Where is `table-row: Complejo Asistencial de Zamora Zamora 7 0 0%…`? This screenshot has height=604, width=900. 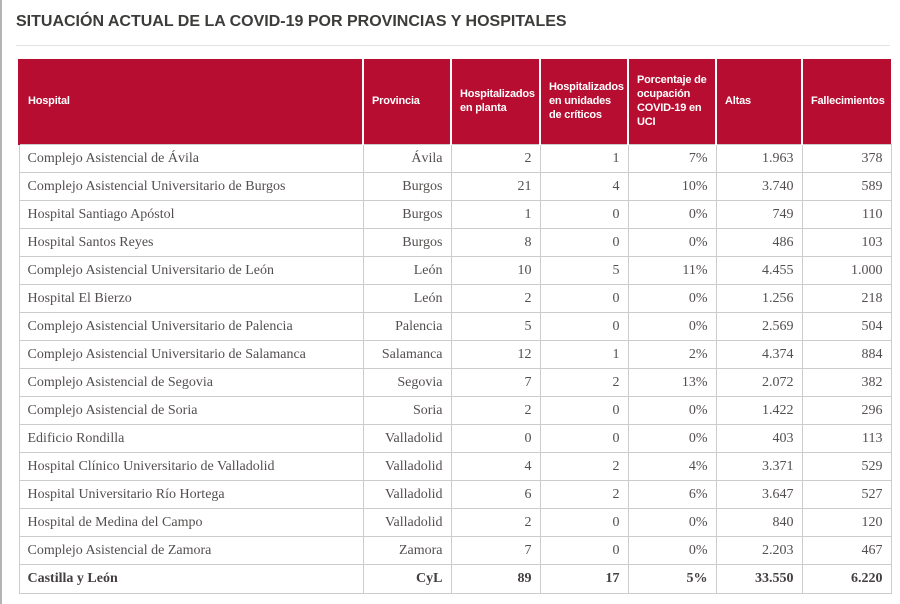
table-row: Complejo Asistencial de Zamora Zamora 7 0 0%… is located at coordinates (455, 550).